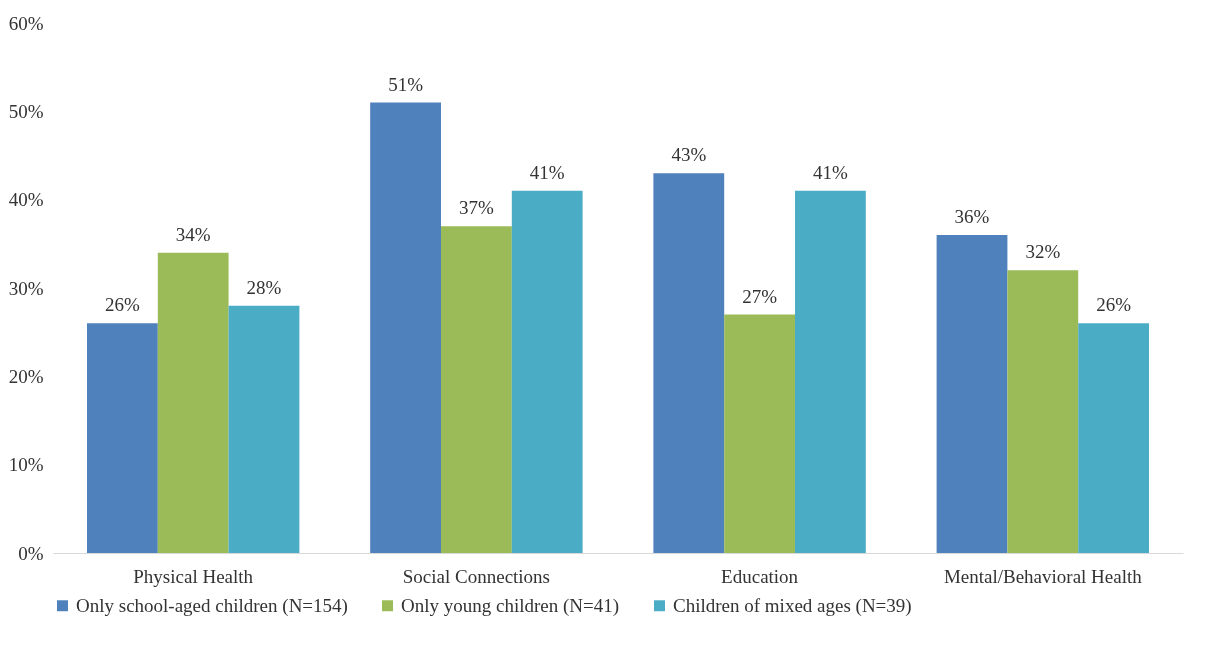 This screenshot has width=1216, height=656. What do you see at coordinates (760, 296) in the screenshot?
I see `data-label: 27%` at bounding box center [760, 296].